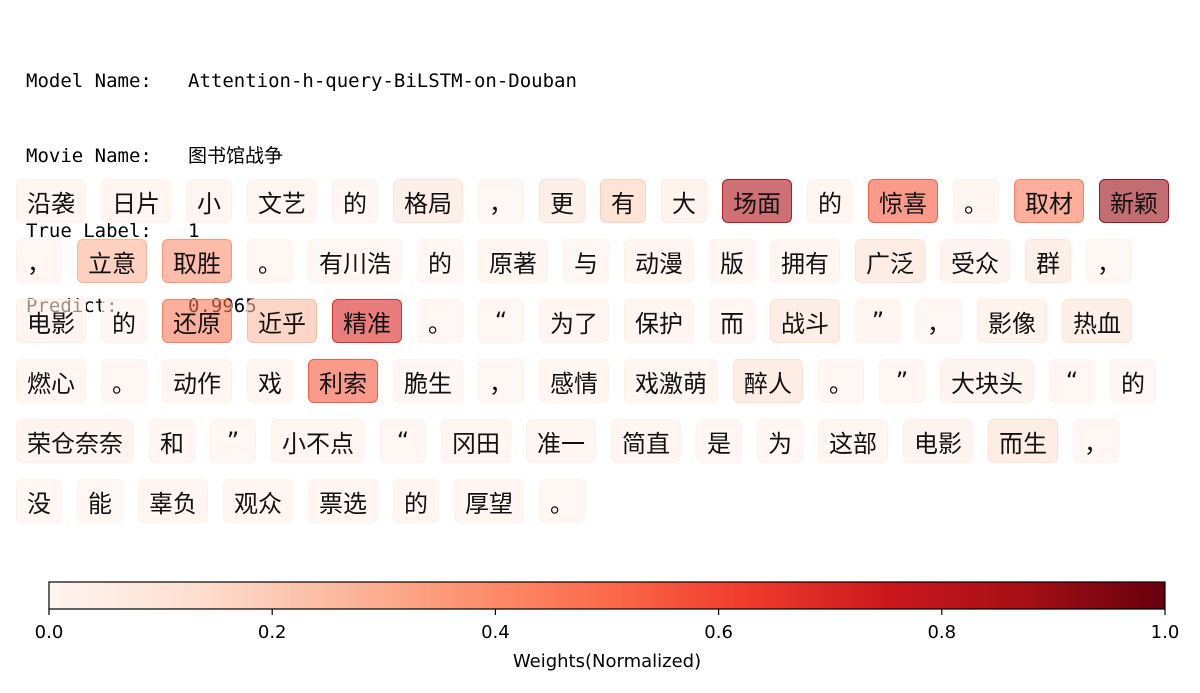 This screenshot has width=1200, height=693. I want to click on token-box: 小不点, so click(318, 441).